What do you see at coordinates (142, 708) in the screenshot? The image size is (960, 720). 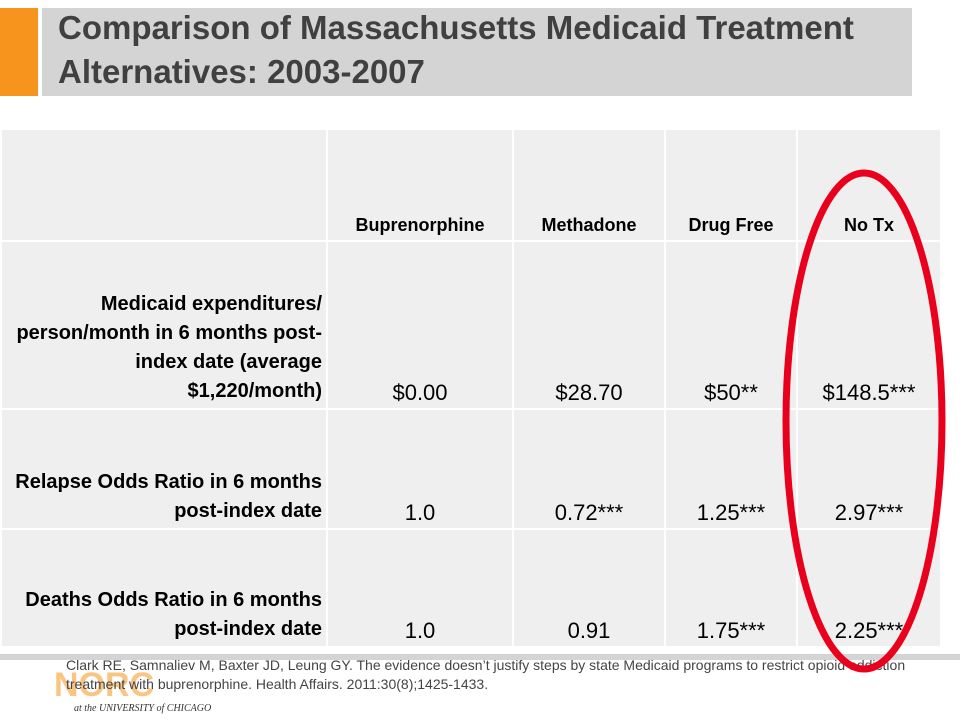 I see `logo-tagline: at the UNIVERSITY of CHICAGO` at bounding box center [142, 708].